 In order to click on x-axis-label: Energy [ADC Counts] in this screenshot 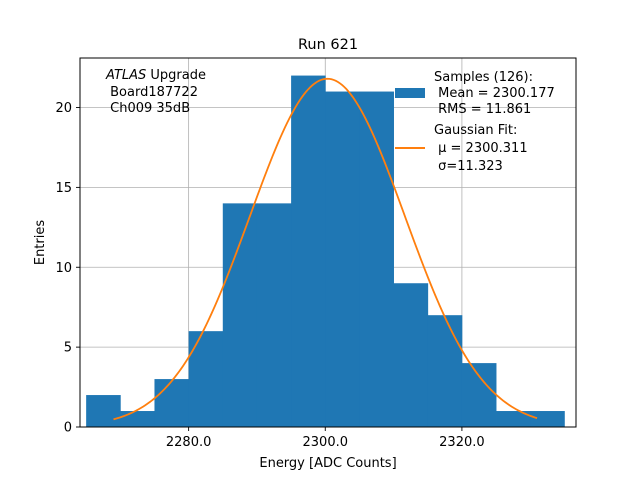, I will do `click(327, 463)`.